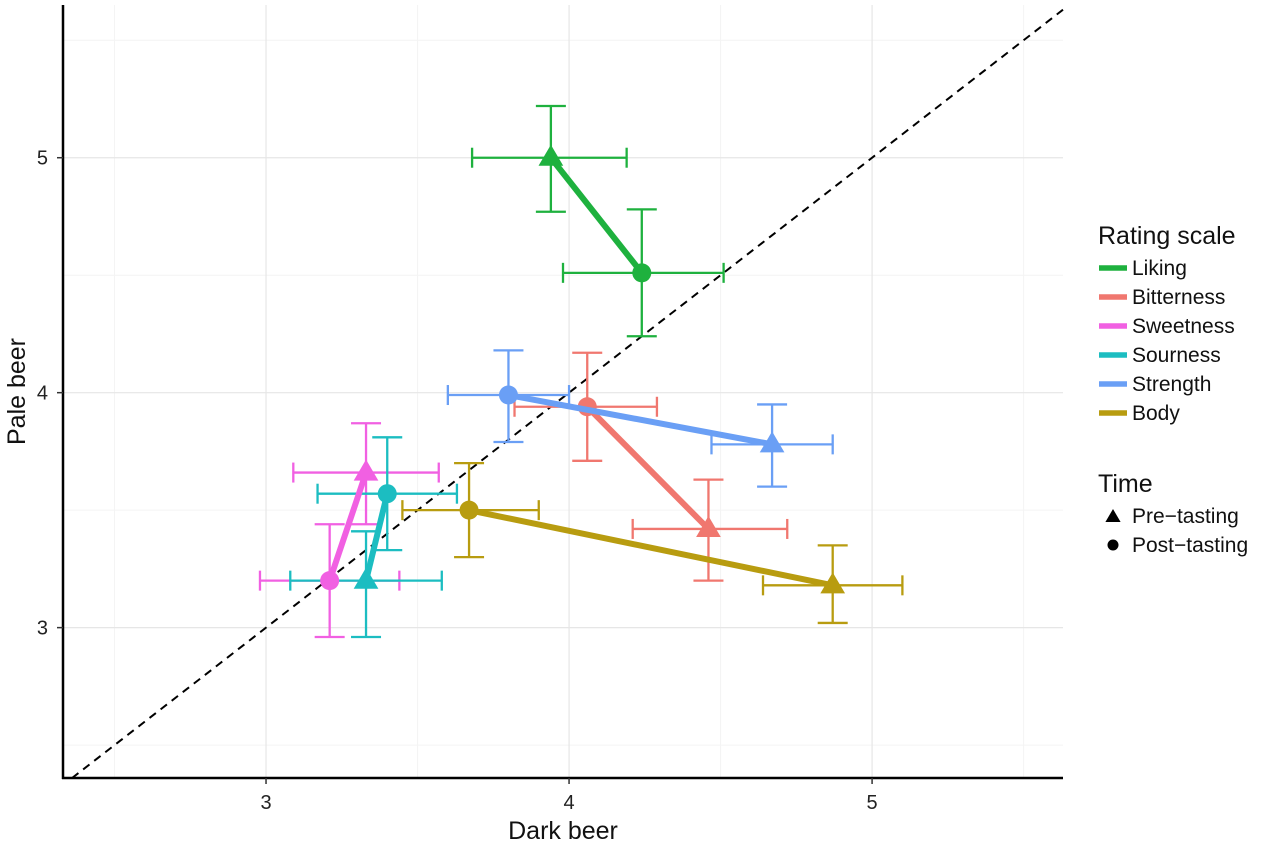  Describe the element at coordinates (265, 803) in the screenshot. I see `x-tick-label: 3` at that location.